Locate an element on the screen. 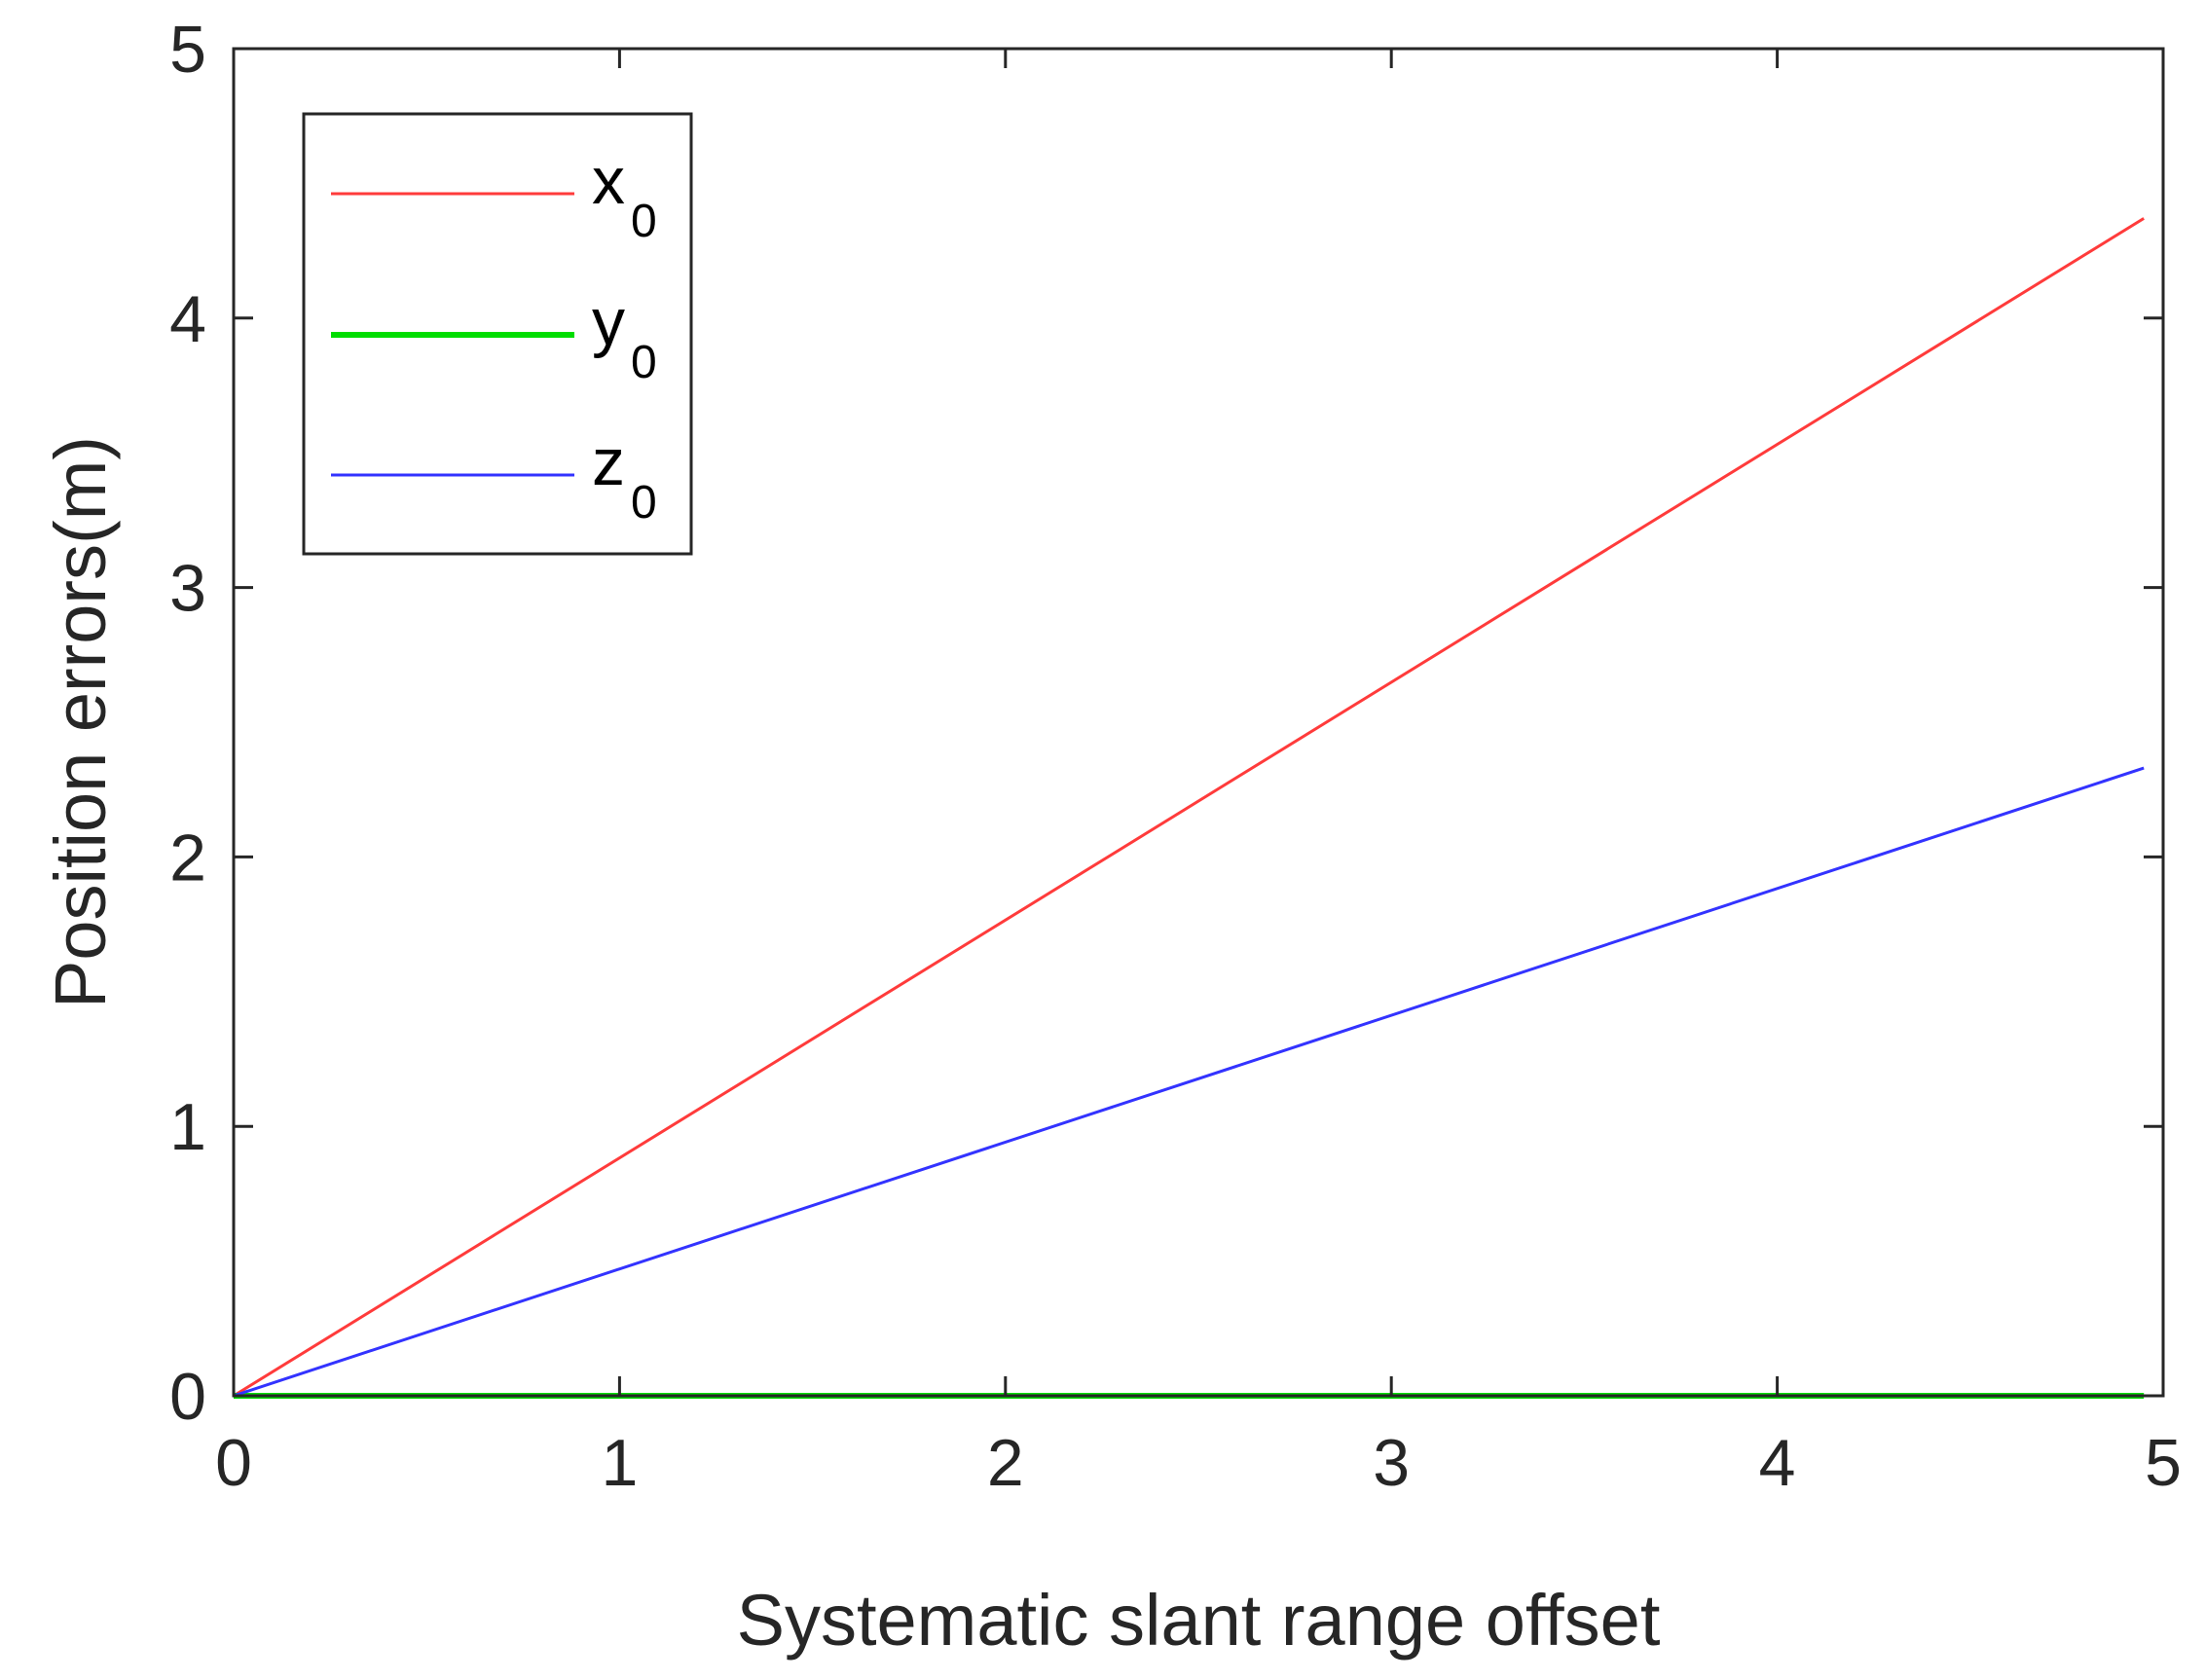  x-tick-label: 2 is located at coordinates (1005, 1463).